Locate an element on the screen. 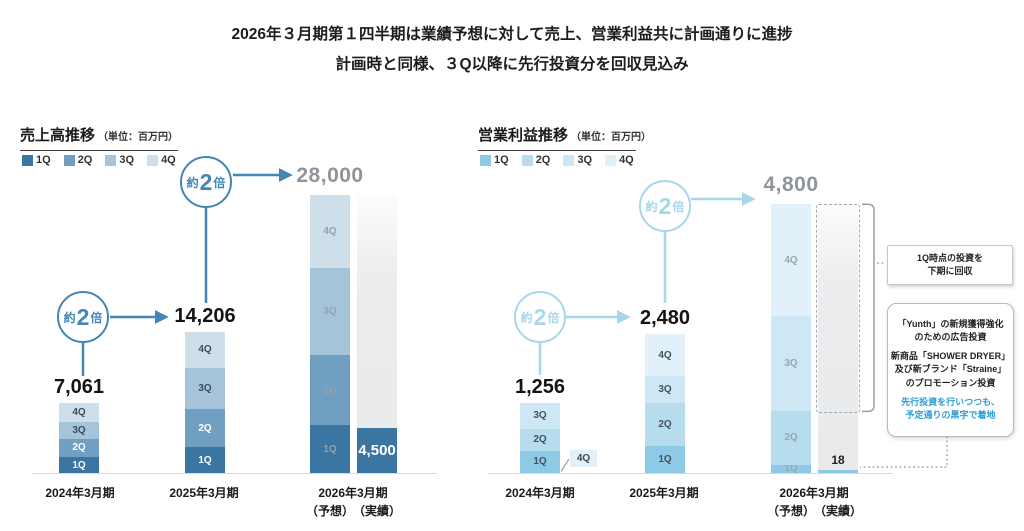 The image size is (1024, 531). investment-recovery-note: 1Q時点の投資を 下期に回収 is located at coordinates (950, 265).